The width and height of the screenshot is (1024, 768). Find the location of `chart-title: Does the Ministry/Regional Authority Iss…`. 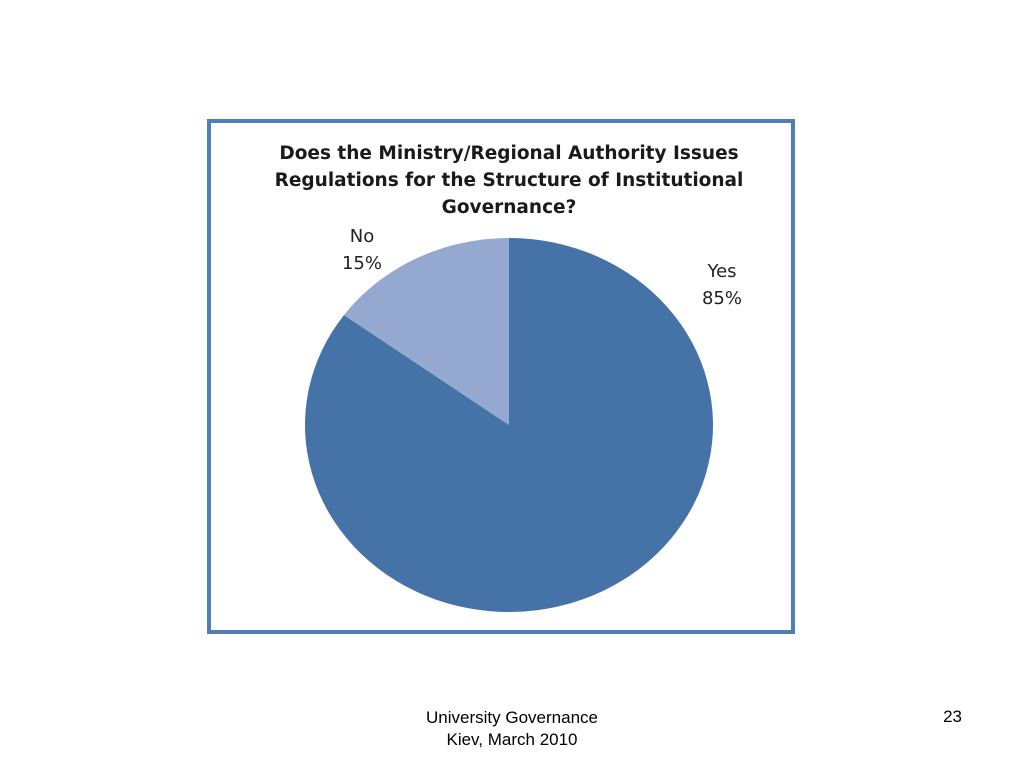

chart-title: Does the Ministry/Regional Authority Iss… is located at coordinates (509, 180).